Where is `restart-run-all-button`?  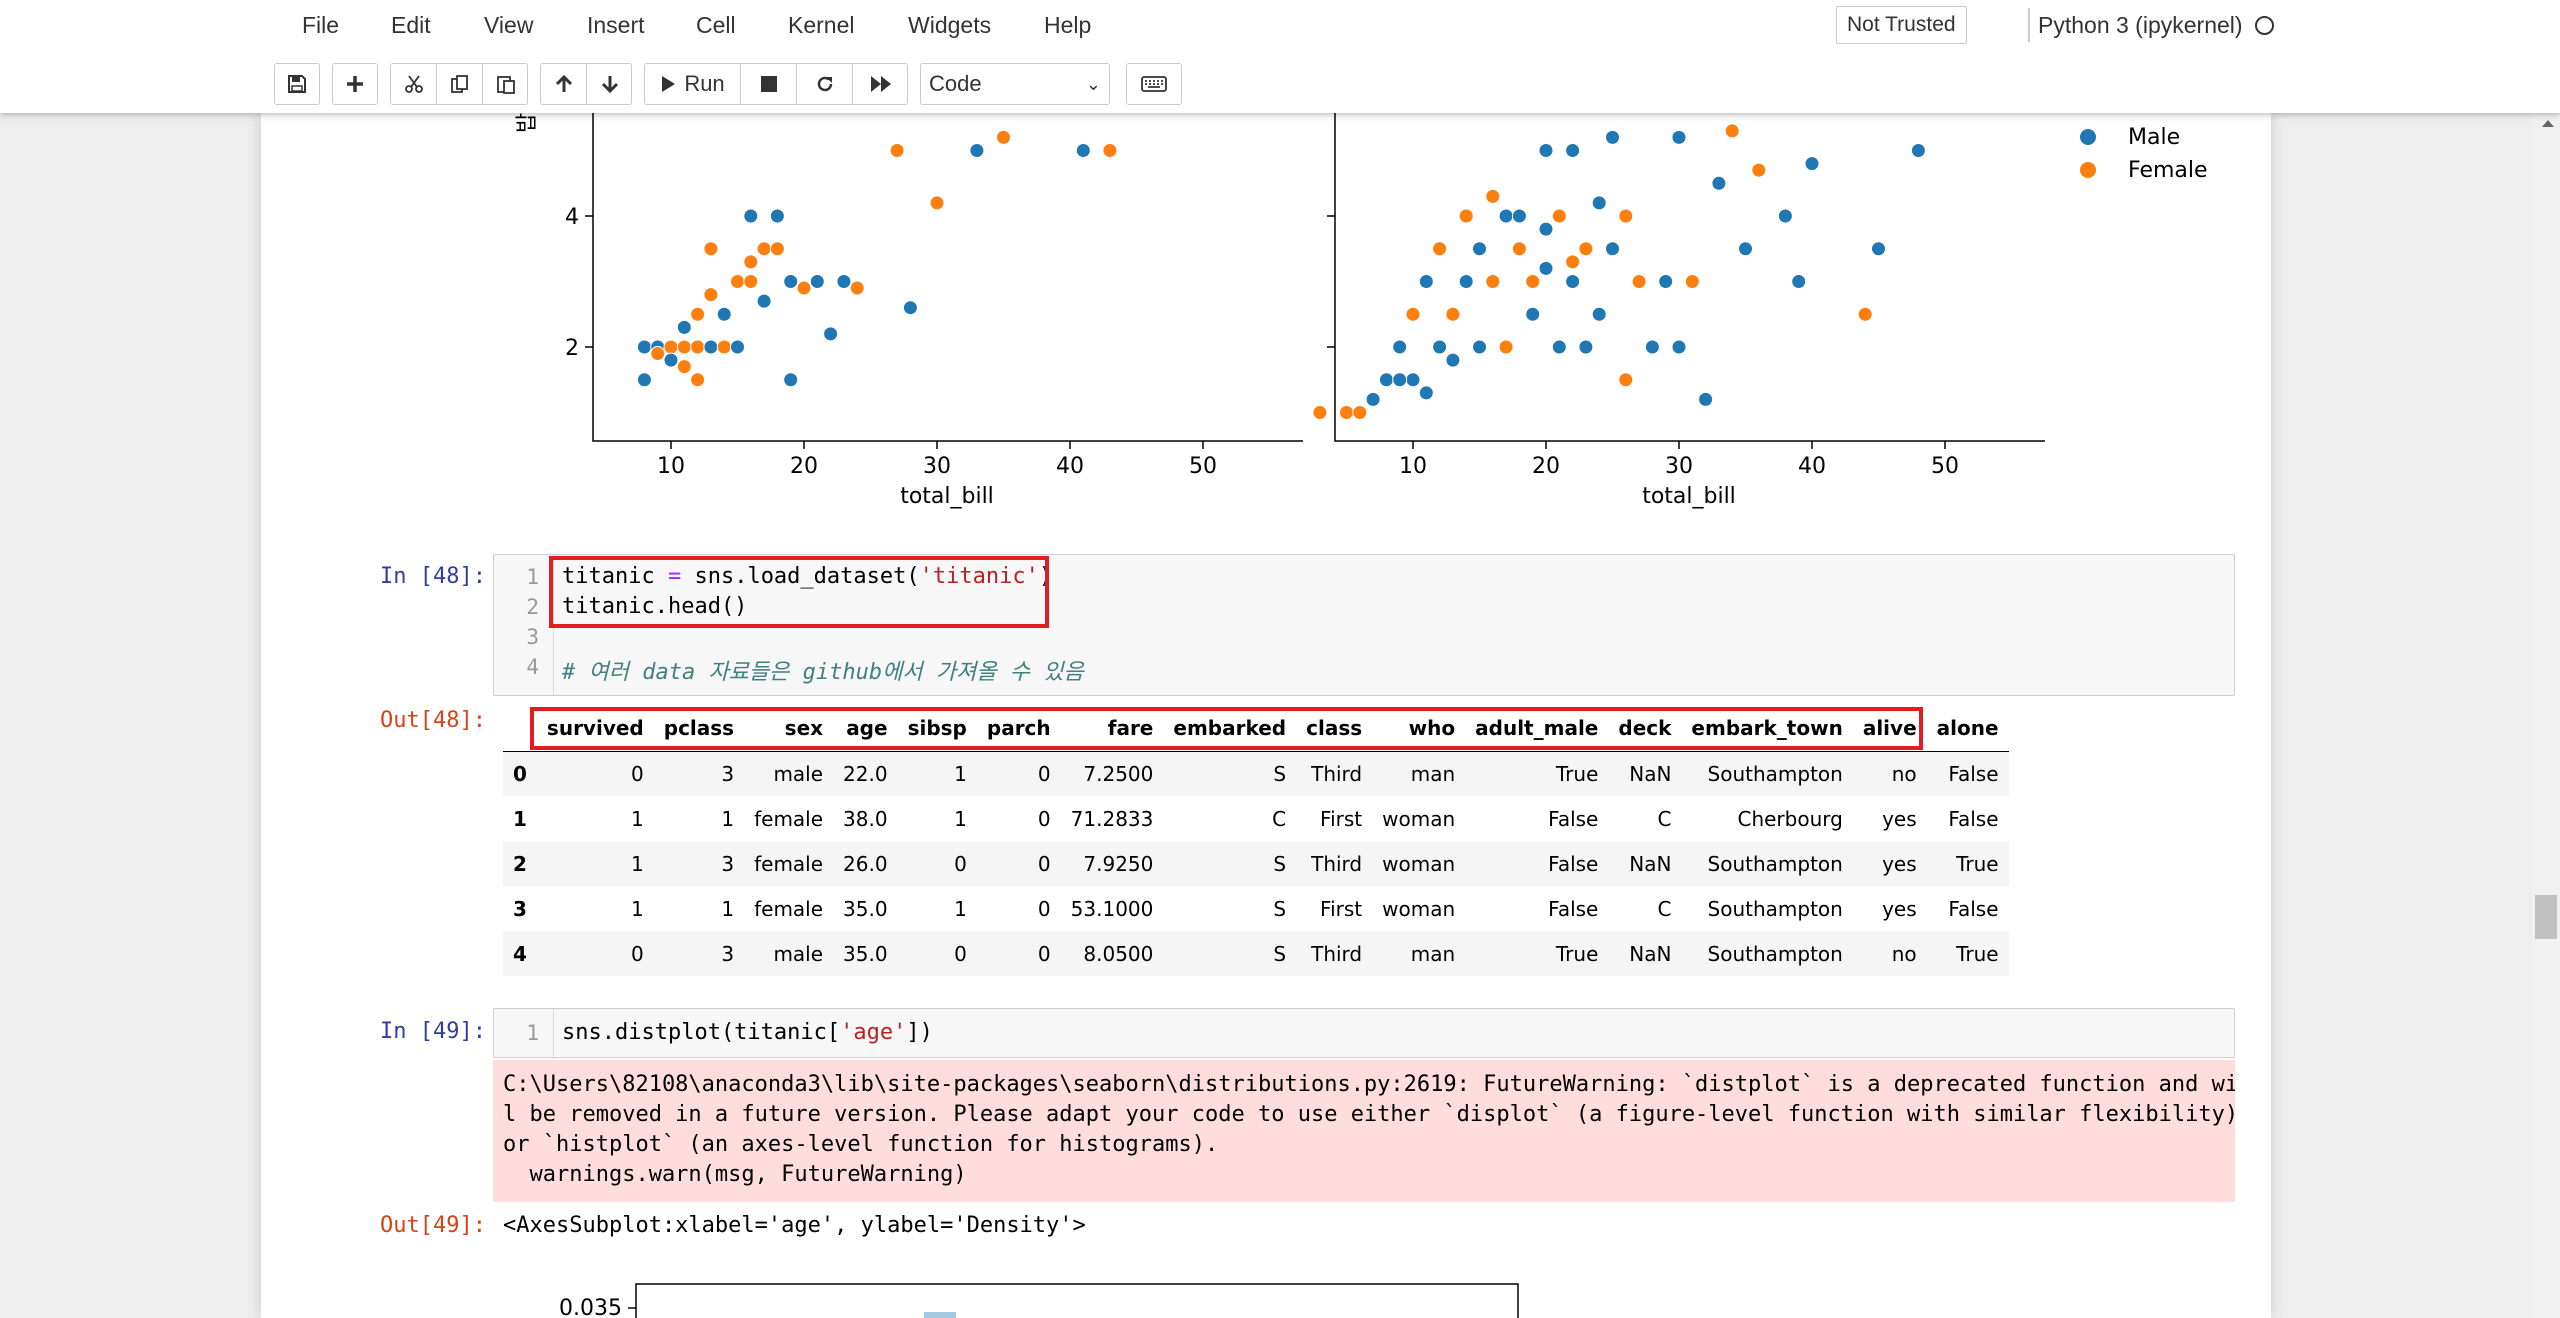 restart-run-all-button is located at coordinates (881, 84).